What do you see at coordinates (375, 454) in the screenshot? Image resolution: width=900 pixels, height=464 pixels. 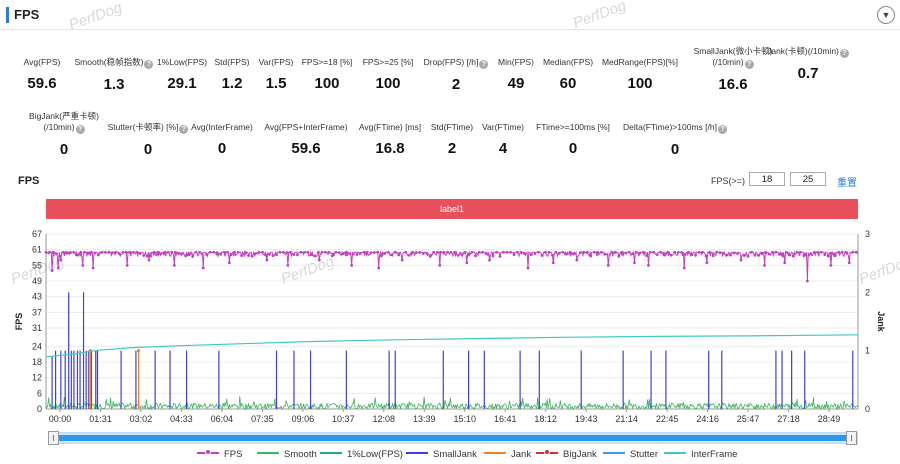 I see `legend-label: 1%Low(FPS)` at bounding box center [375, 454].